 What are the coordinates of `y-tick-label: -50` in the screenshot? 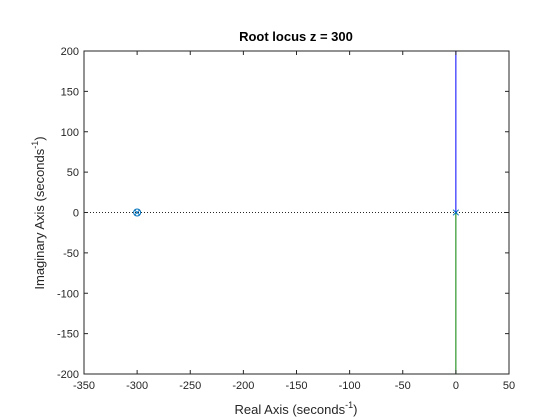 It's located at (71, 254).